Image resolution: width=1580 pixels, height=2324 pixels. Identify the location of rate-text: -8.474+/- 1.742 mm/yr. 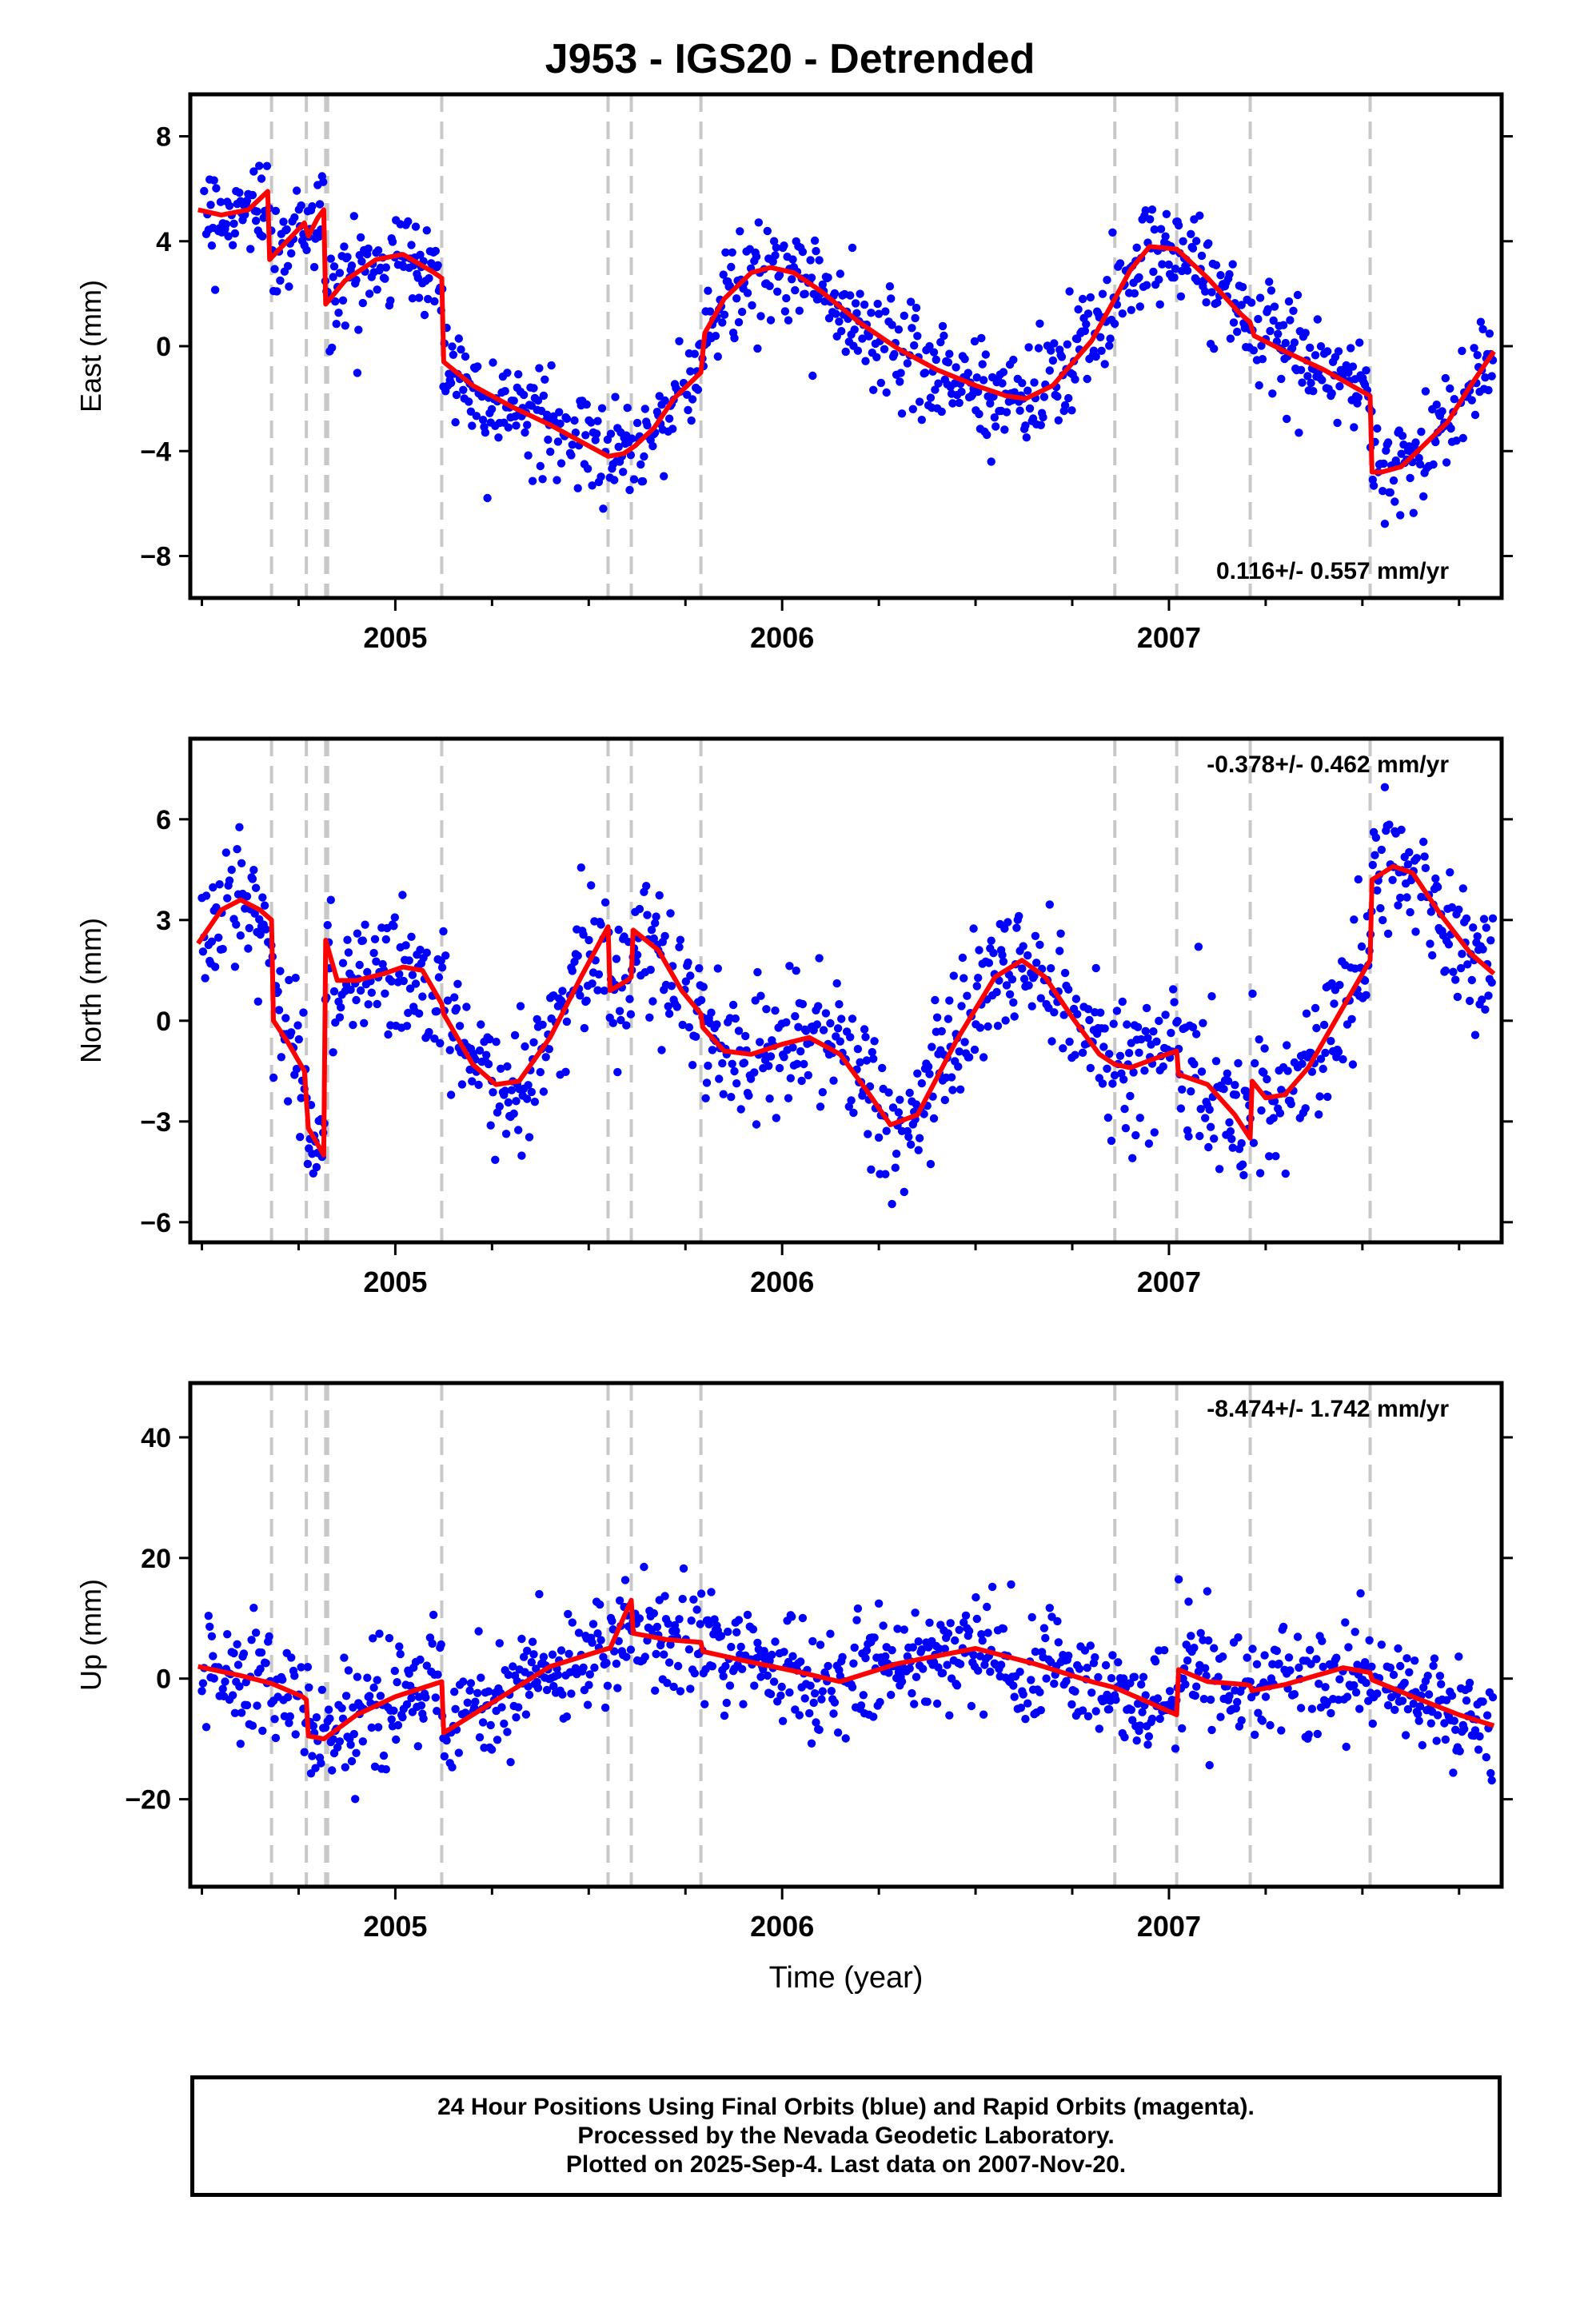
(1328, 1409).